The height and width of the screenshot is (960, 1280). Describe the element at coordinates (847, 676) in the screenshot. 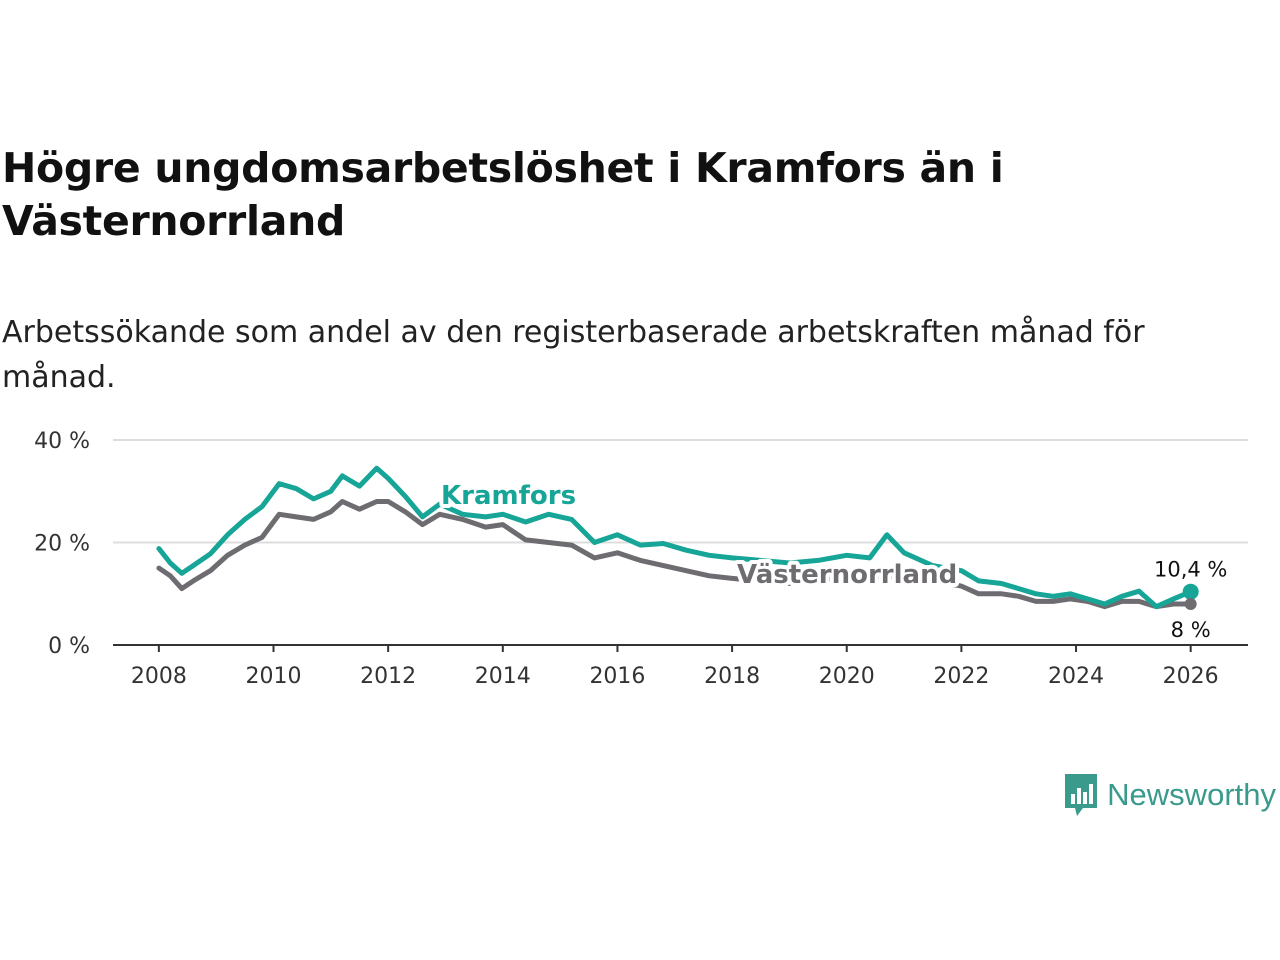

I see `x-tick-label: 2020` at that location.